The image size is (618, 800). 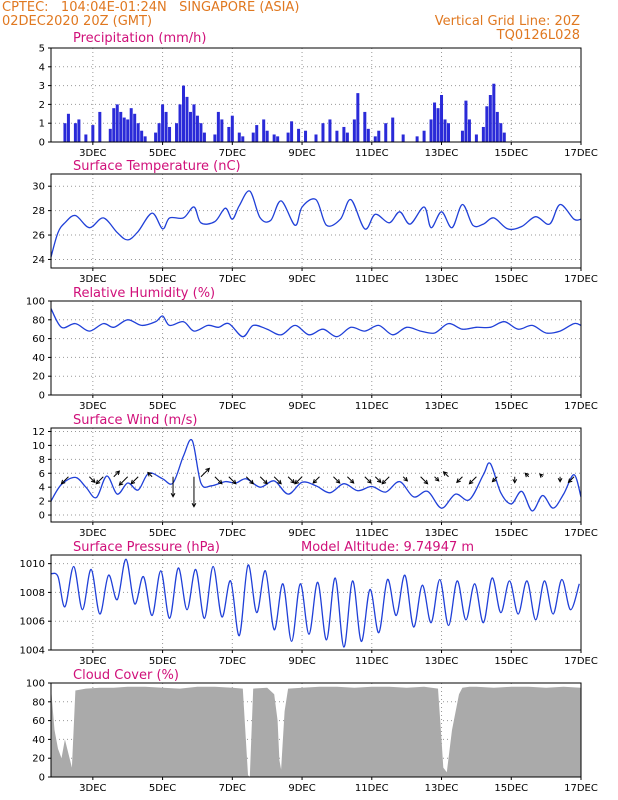 What do you see at coordinates (38, 236) in the screenshot?
I see `temp-ytick-label: 26` at bounding box center [38, 236].